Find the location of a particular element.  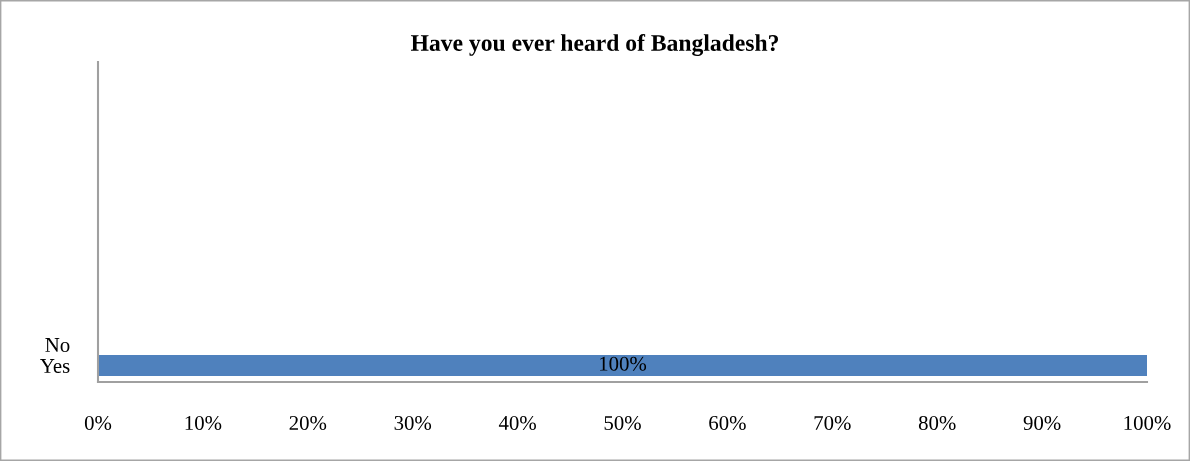

x-tick-label: 10% is located at coordinates (203, 423).